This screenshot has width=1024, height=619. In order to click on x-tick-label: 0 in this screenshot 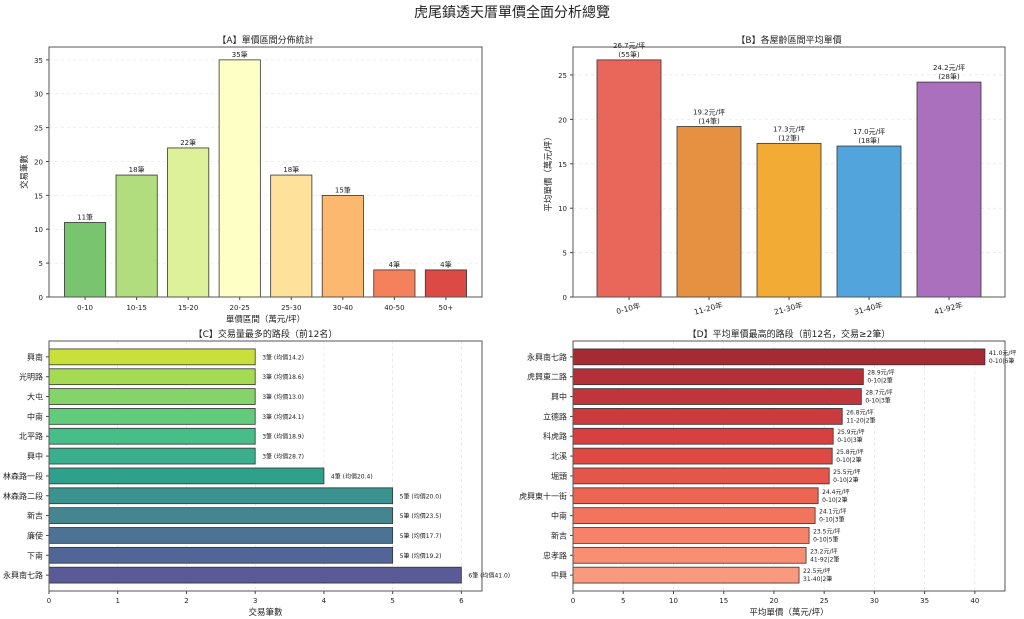, I will do `click(49, 601)`.